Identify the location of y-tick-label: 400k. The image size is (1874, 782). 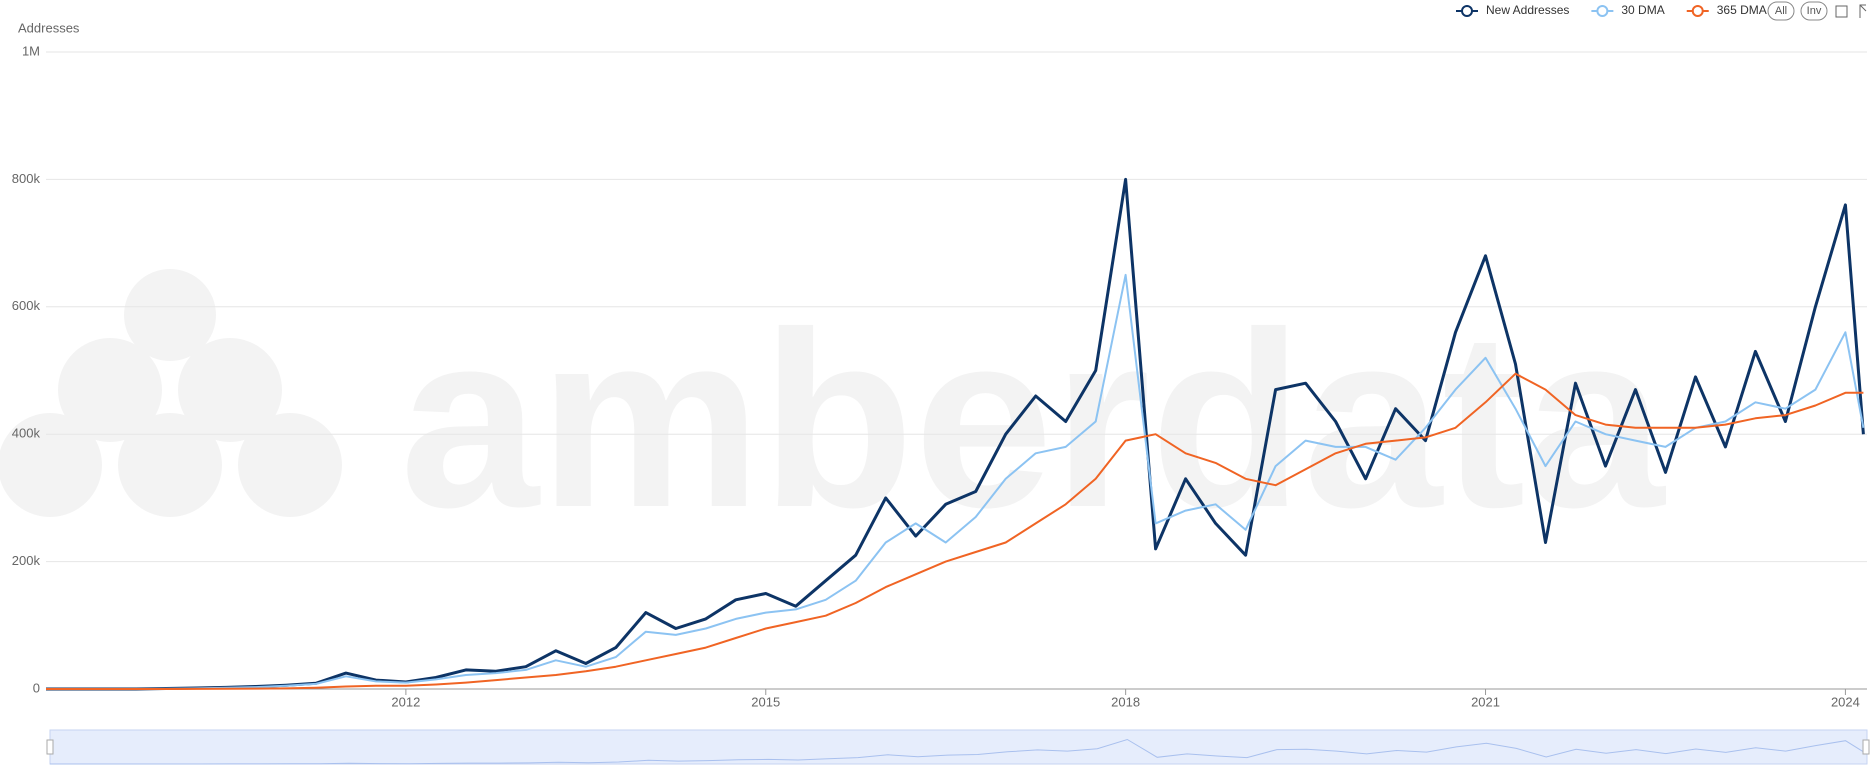
(26, 433).